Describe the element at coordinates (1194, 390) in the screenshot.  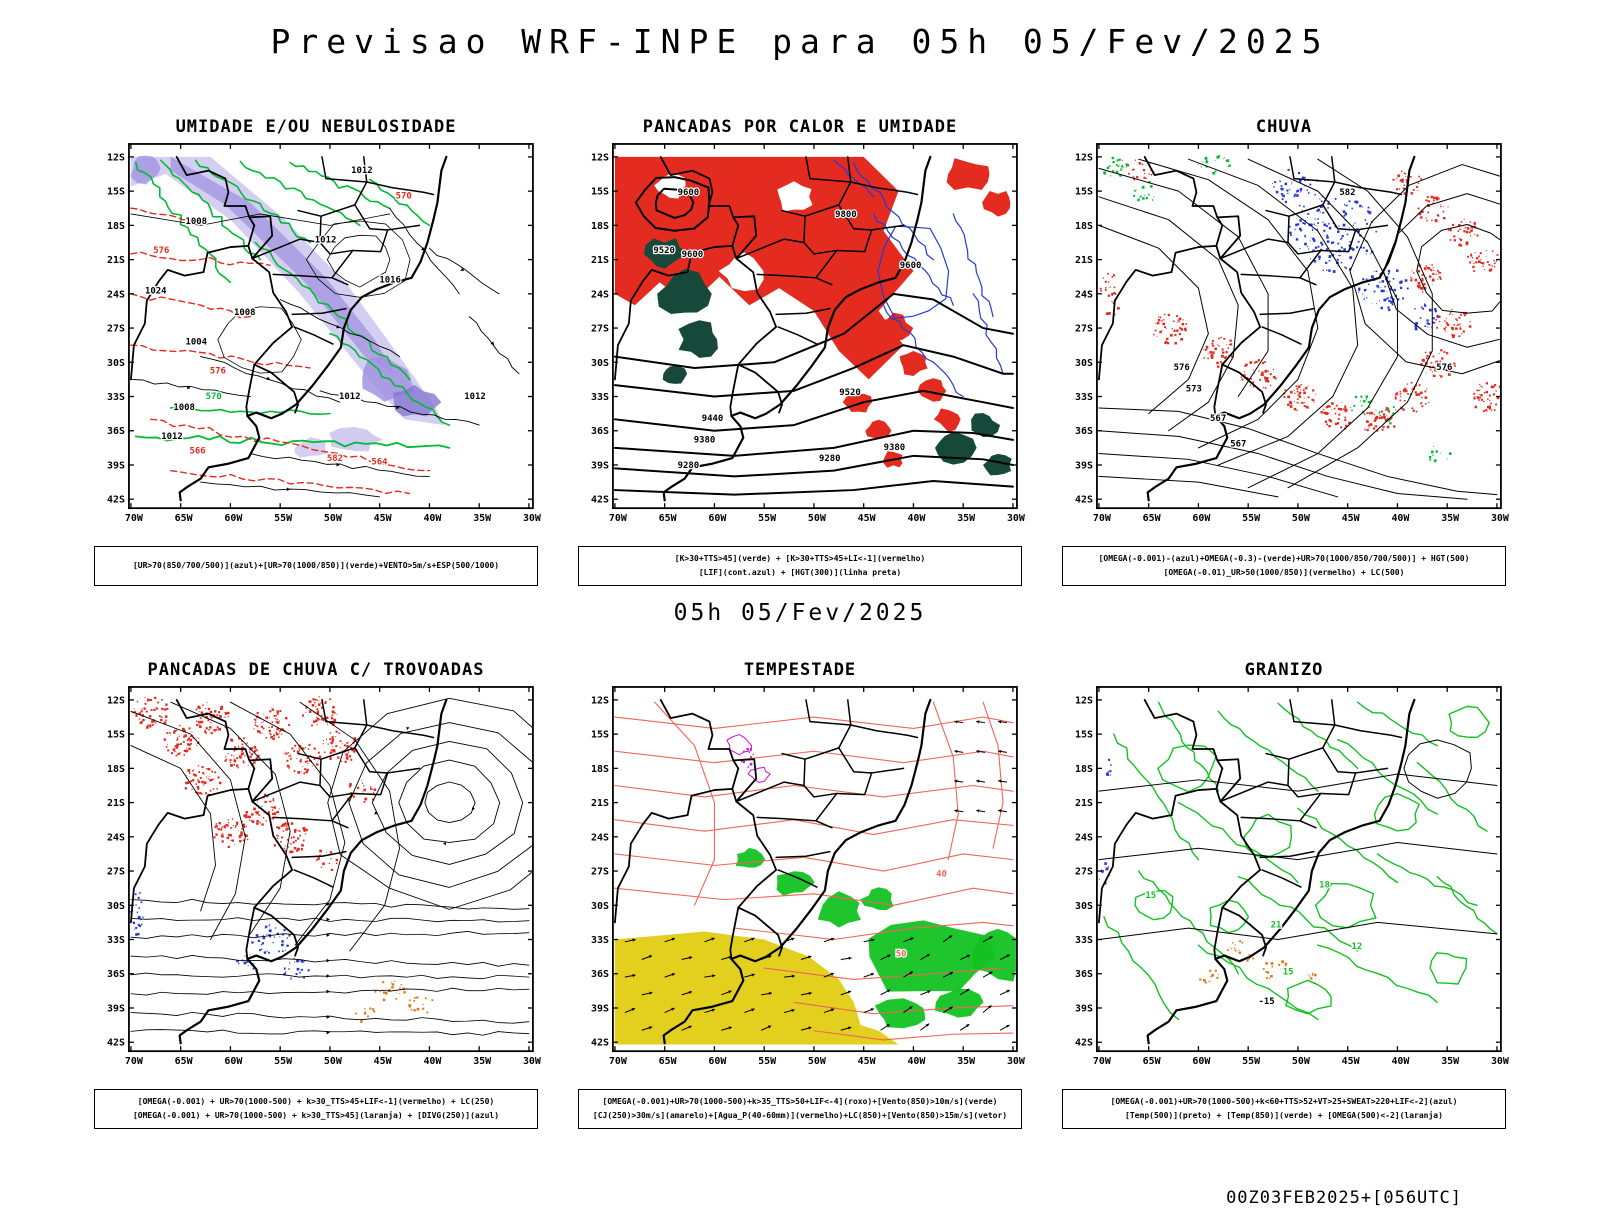
I see `svg-text: 573` at that location.